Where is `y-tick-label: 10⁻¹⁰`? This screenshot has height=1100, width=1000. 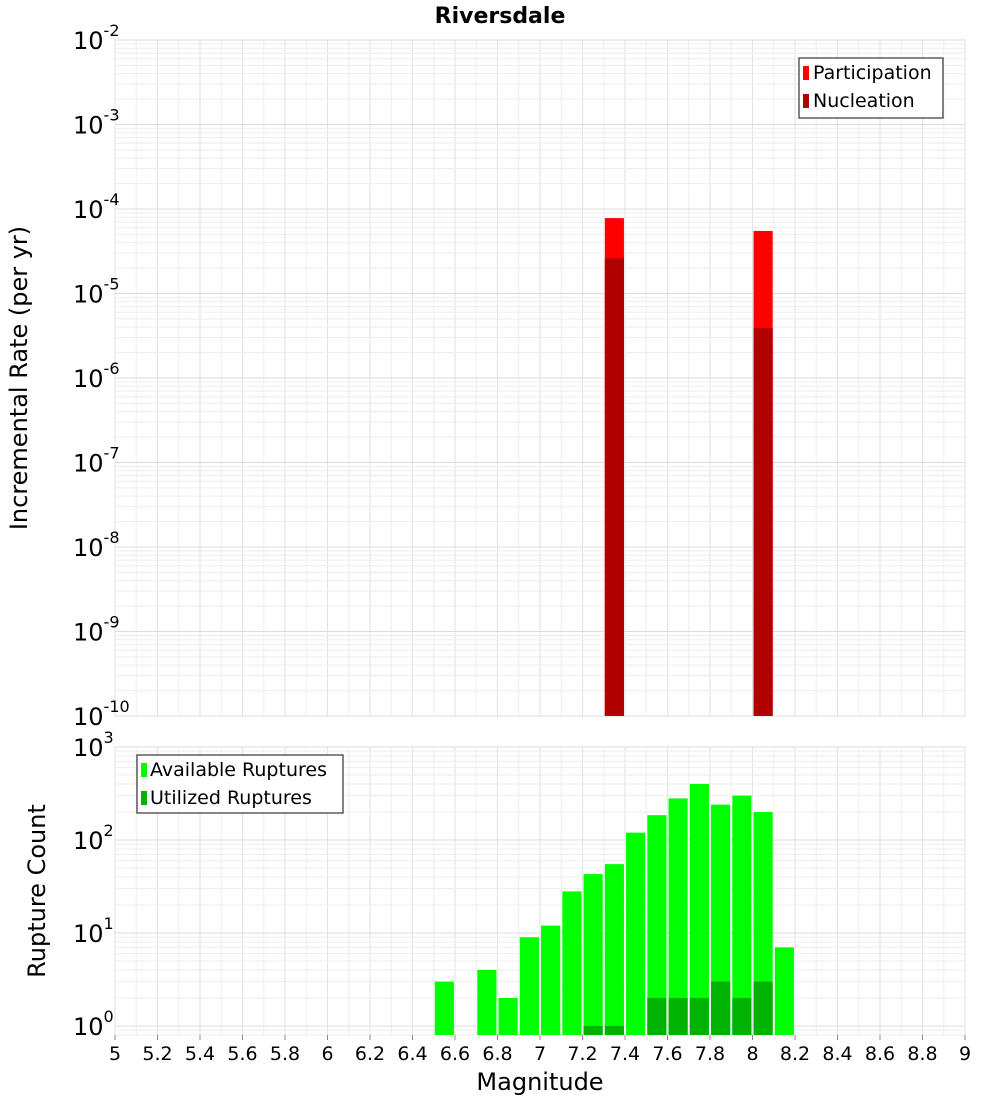 y-tick-label: 10⁻¹⁰ is located at coordinates (101, 714).